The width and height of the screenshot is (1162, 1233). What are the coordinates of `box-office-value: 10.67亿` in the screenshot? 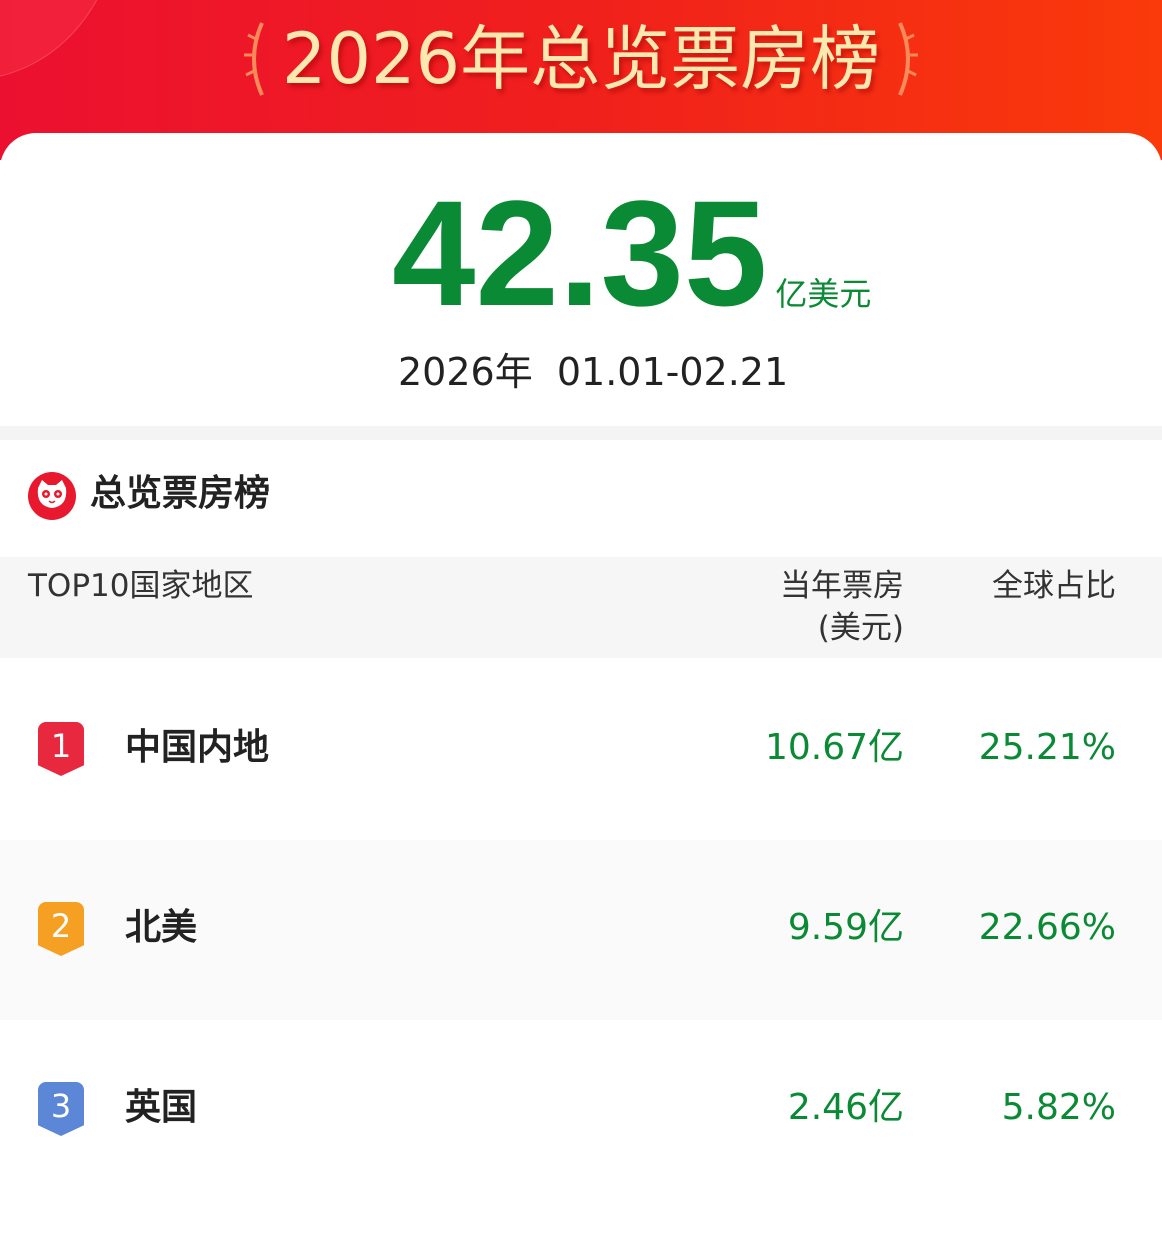 It's located at (834, 747).